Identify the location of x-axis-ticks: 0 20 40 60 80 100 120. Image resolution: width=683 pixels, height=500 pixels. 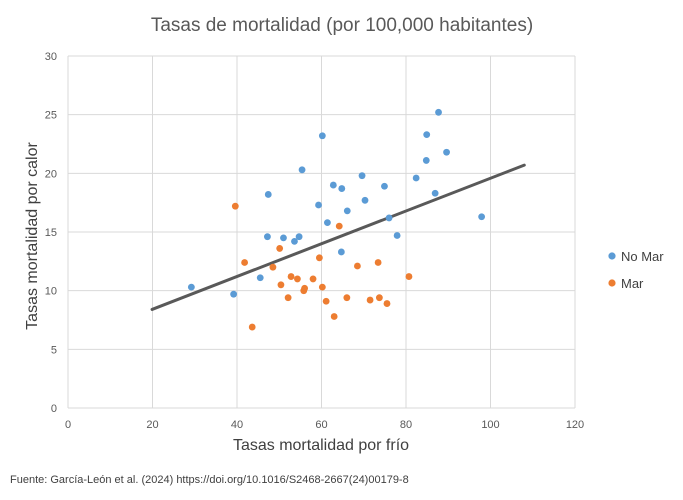
(324, 425).